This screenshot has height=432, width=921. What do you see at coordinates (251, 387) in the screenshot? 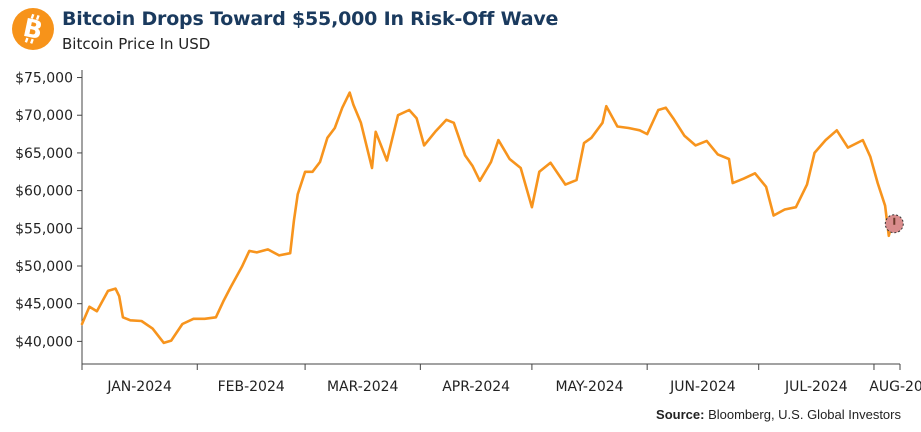
I see `x-tick-label: FEB-2024` at bounding box center [251, 387].